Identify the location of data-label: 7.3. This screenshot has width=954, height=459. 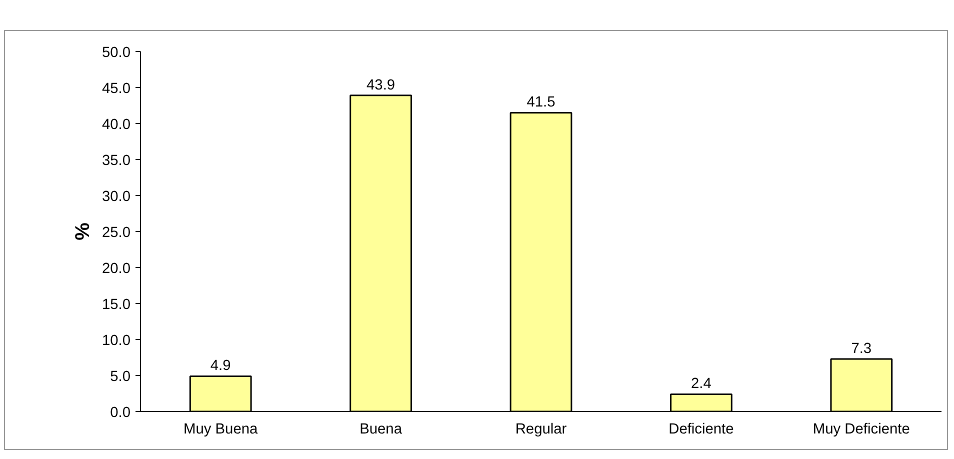
(861, 348).